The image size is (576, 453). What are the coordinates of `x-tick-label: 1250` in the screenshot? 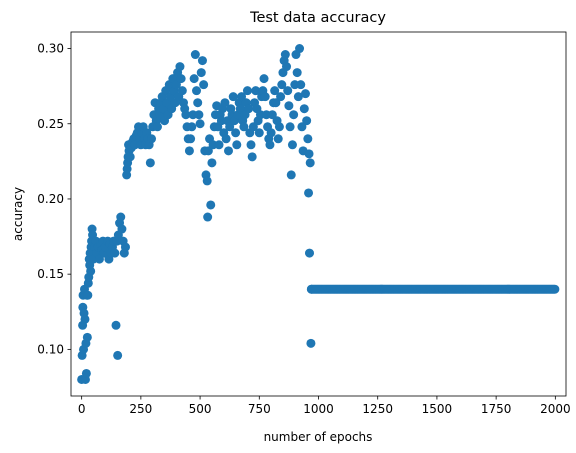 It's located at (377, 409).